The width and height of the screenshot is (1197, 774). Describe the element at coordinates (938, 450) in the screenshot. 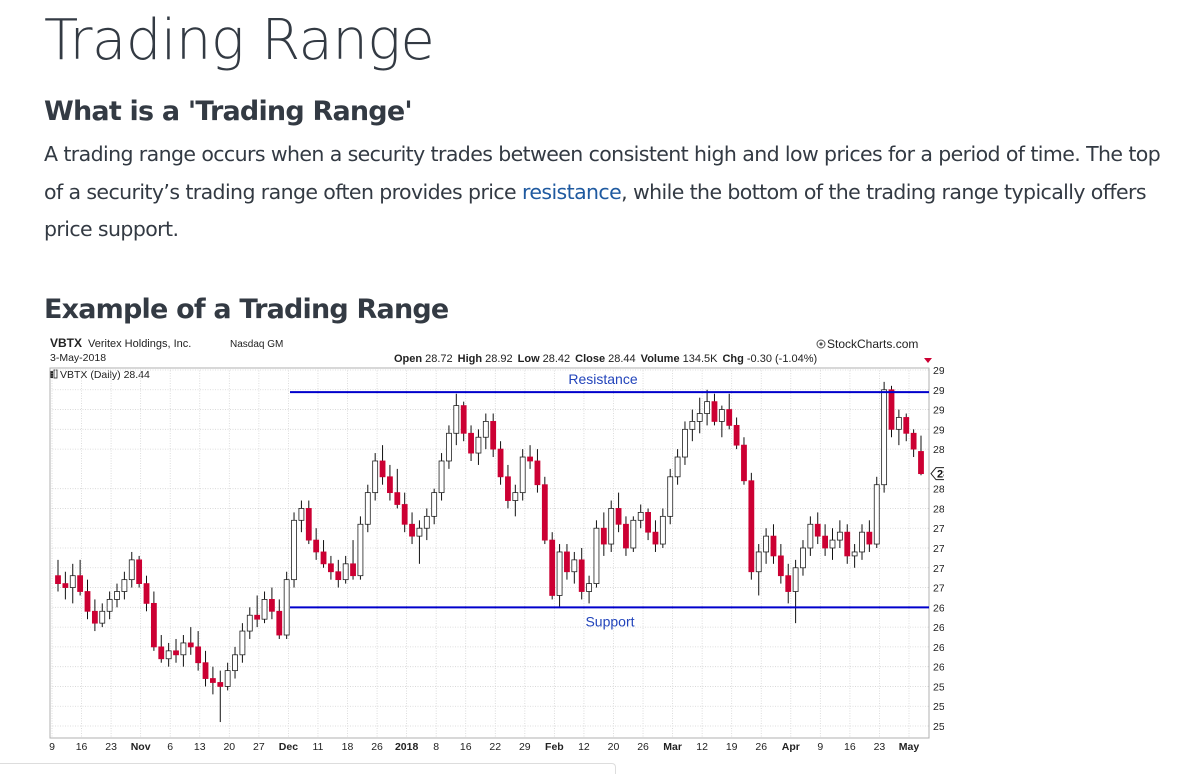

I see `y-tick-label: 28.75` at that location.